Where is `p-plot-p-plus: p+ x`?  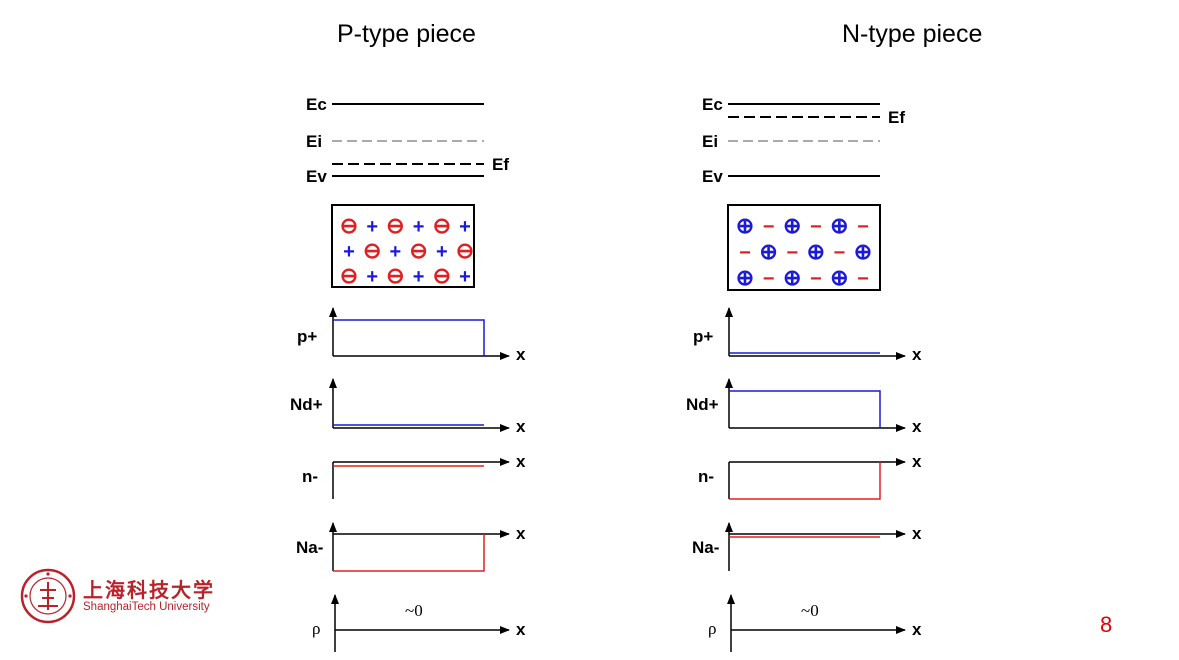 p-plot-p-plus: p+ x is located at coordinates (411, 335).